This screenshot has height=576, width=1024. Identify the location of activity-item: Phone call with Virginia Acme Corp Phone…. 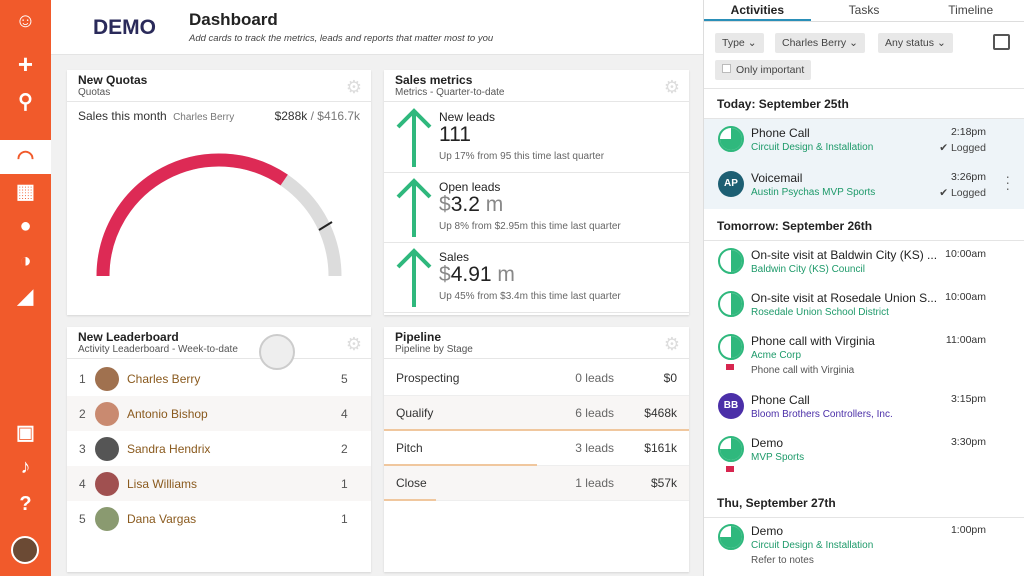
(864, 353).